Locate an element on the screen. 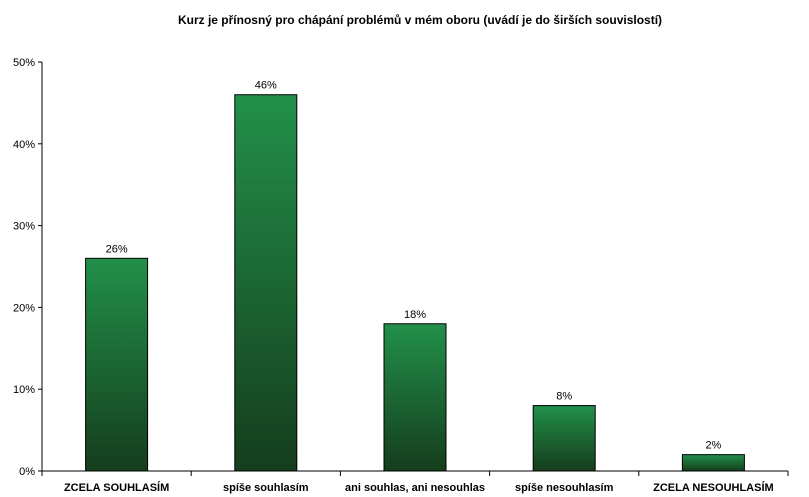  data-label: 8% is located at coordinates (564, 397).